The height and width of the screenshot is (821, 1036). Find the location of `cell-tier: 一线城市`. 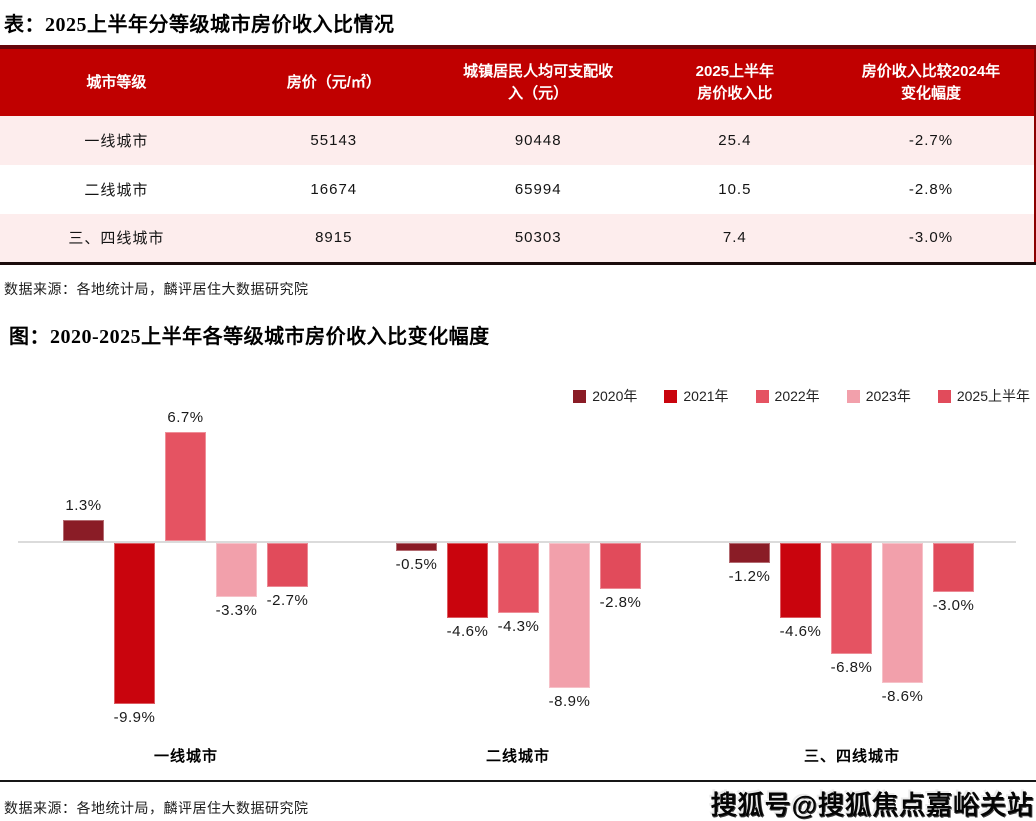

cell-tier: 一线城市 is located at coordinates (116, 140).